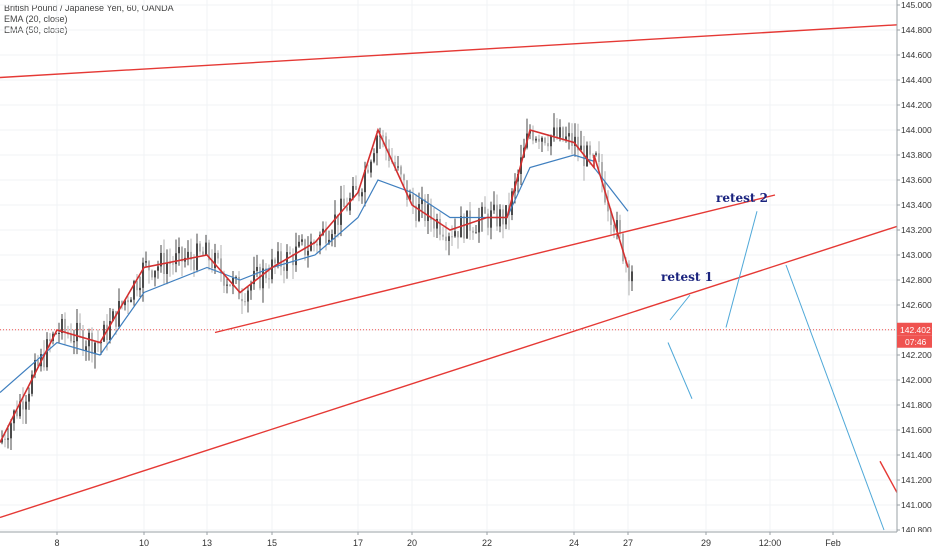 The image size is (932, 550). I want to click on annotation-retest-1: retest 1, so click(687, 277).